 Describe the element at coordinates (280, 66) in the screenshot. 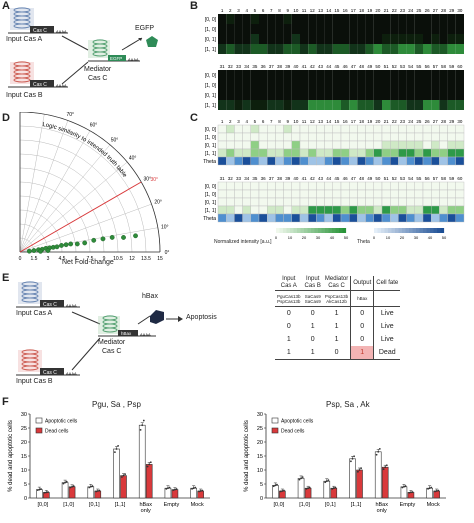

I see `column-number: 38` at that location.